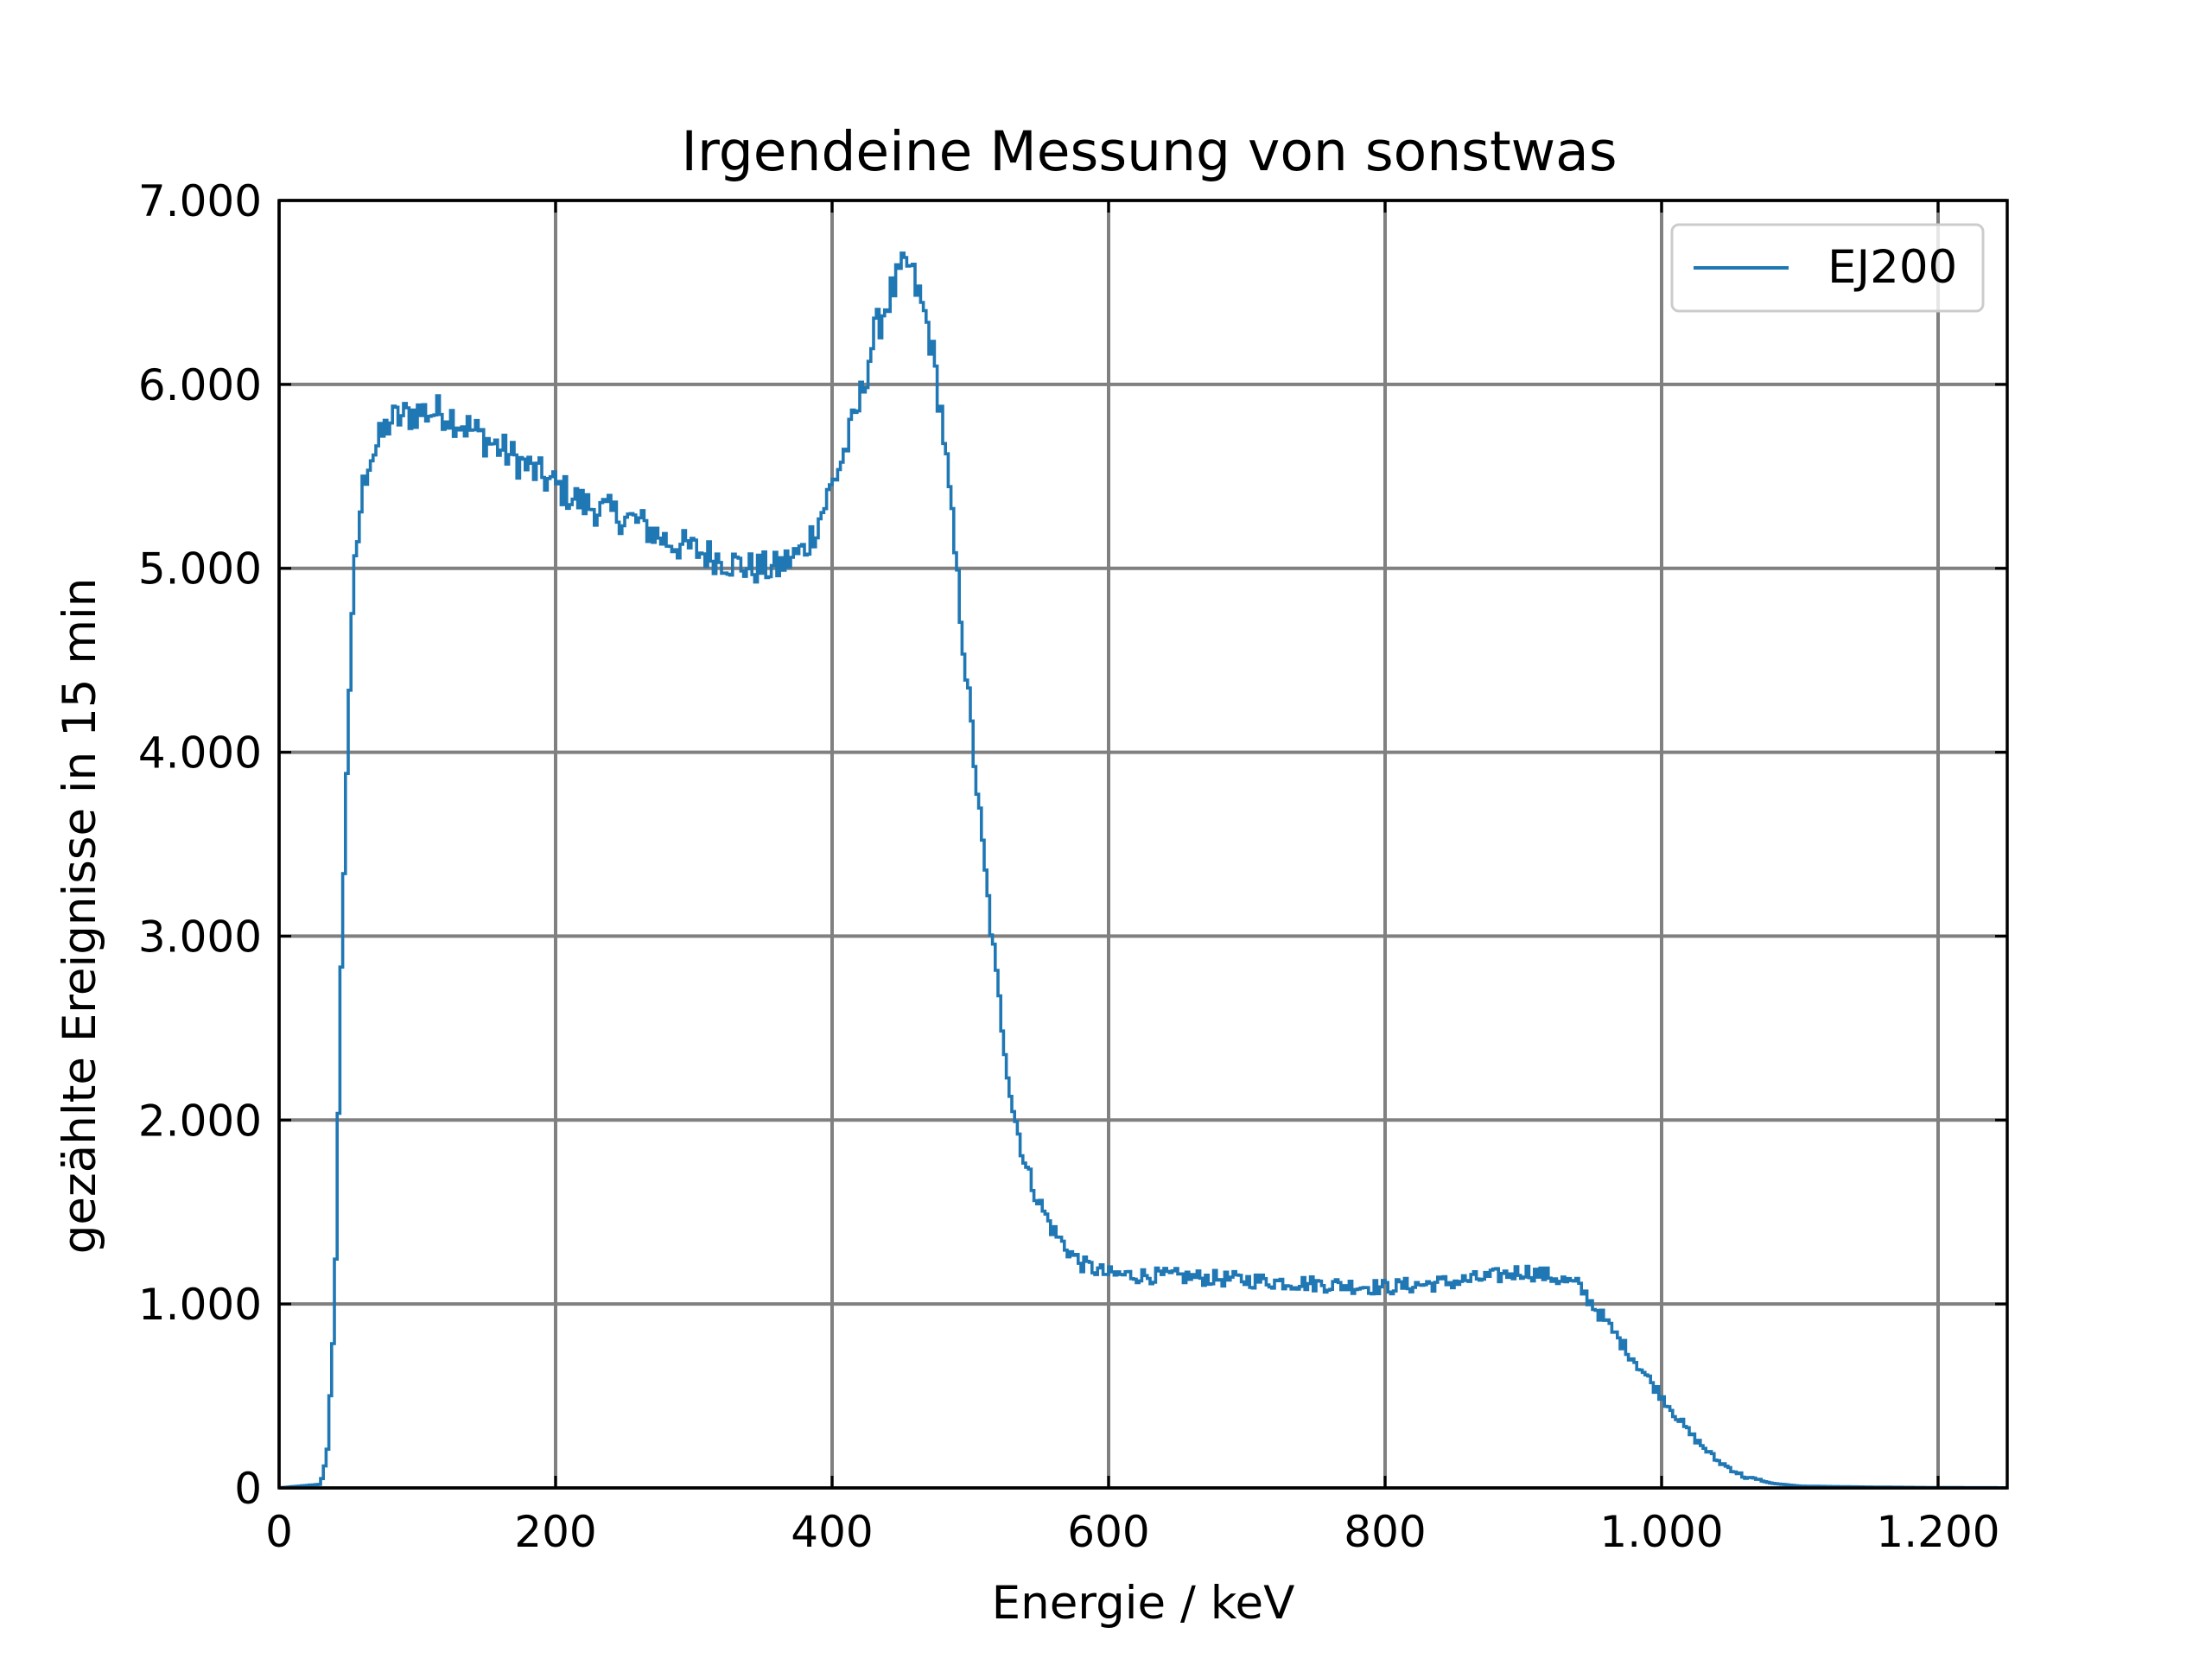  I want to click on y-tick-label-7: 7.000, so click(200, 201).